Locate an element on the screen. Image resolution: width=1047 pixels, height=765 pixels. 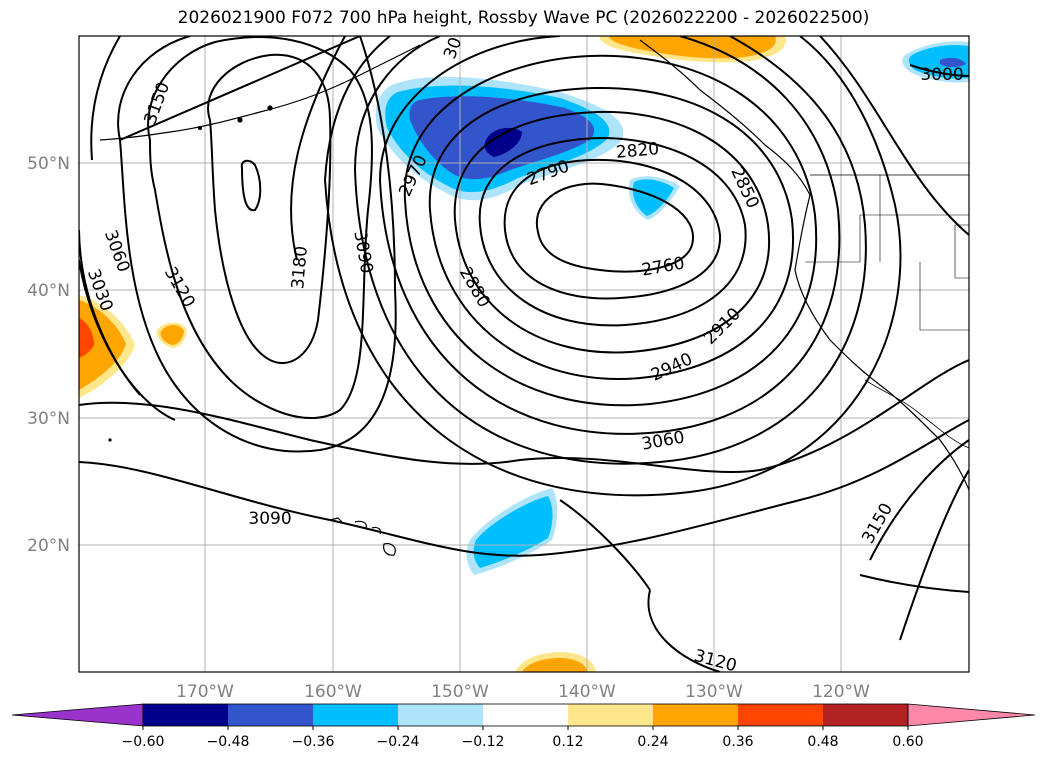
lat-label: 30°N is located at coordinates (48, 419).